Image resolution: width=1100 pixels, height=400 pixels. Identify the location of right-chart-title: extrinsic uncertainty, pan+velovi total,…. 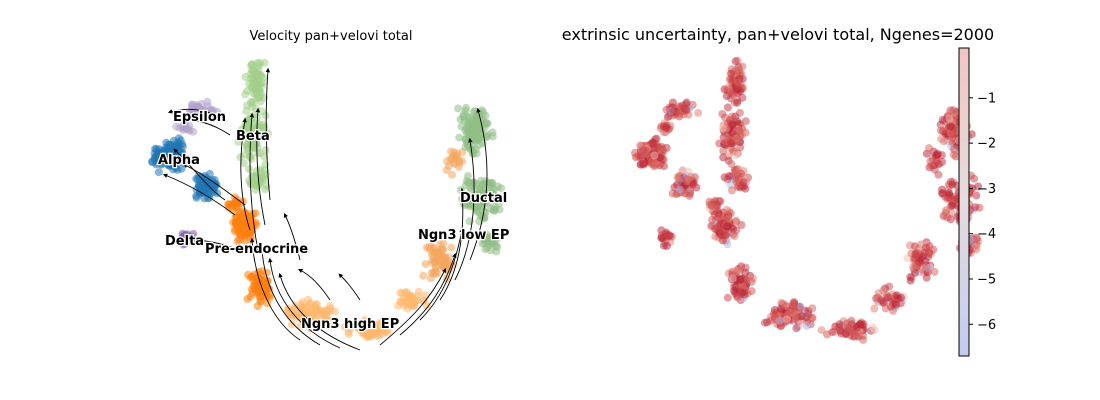
(778, 34).